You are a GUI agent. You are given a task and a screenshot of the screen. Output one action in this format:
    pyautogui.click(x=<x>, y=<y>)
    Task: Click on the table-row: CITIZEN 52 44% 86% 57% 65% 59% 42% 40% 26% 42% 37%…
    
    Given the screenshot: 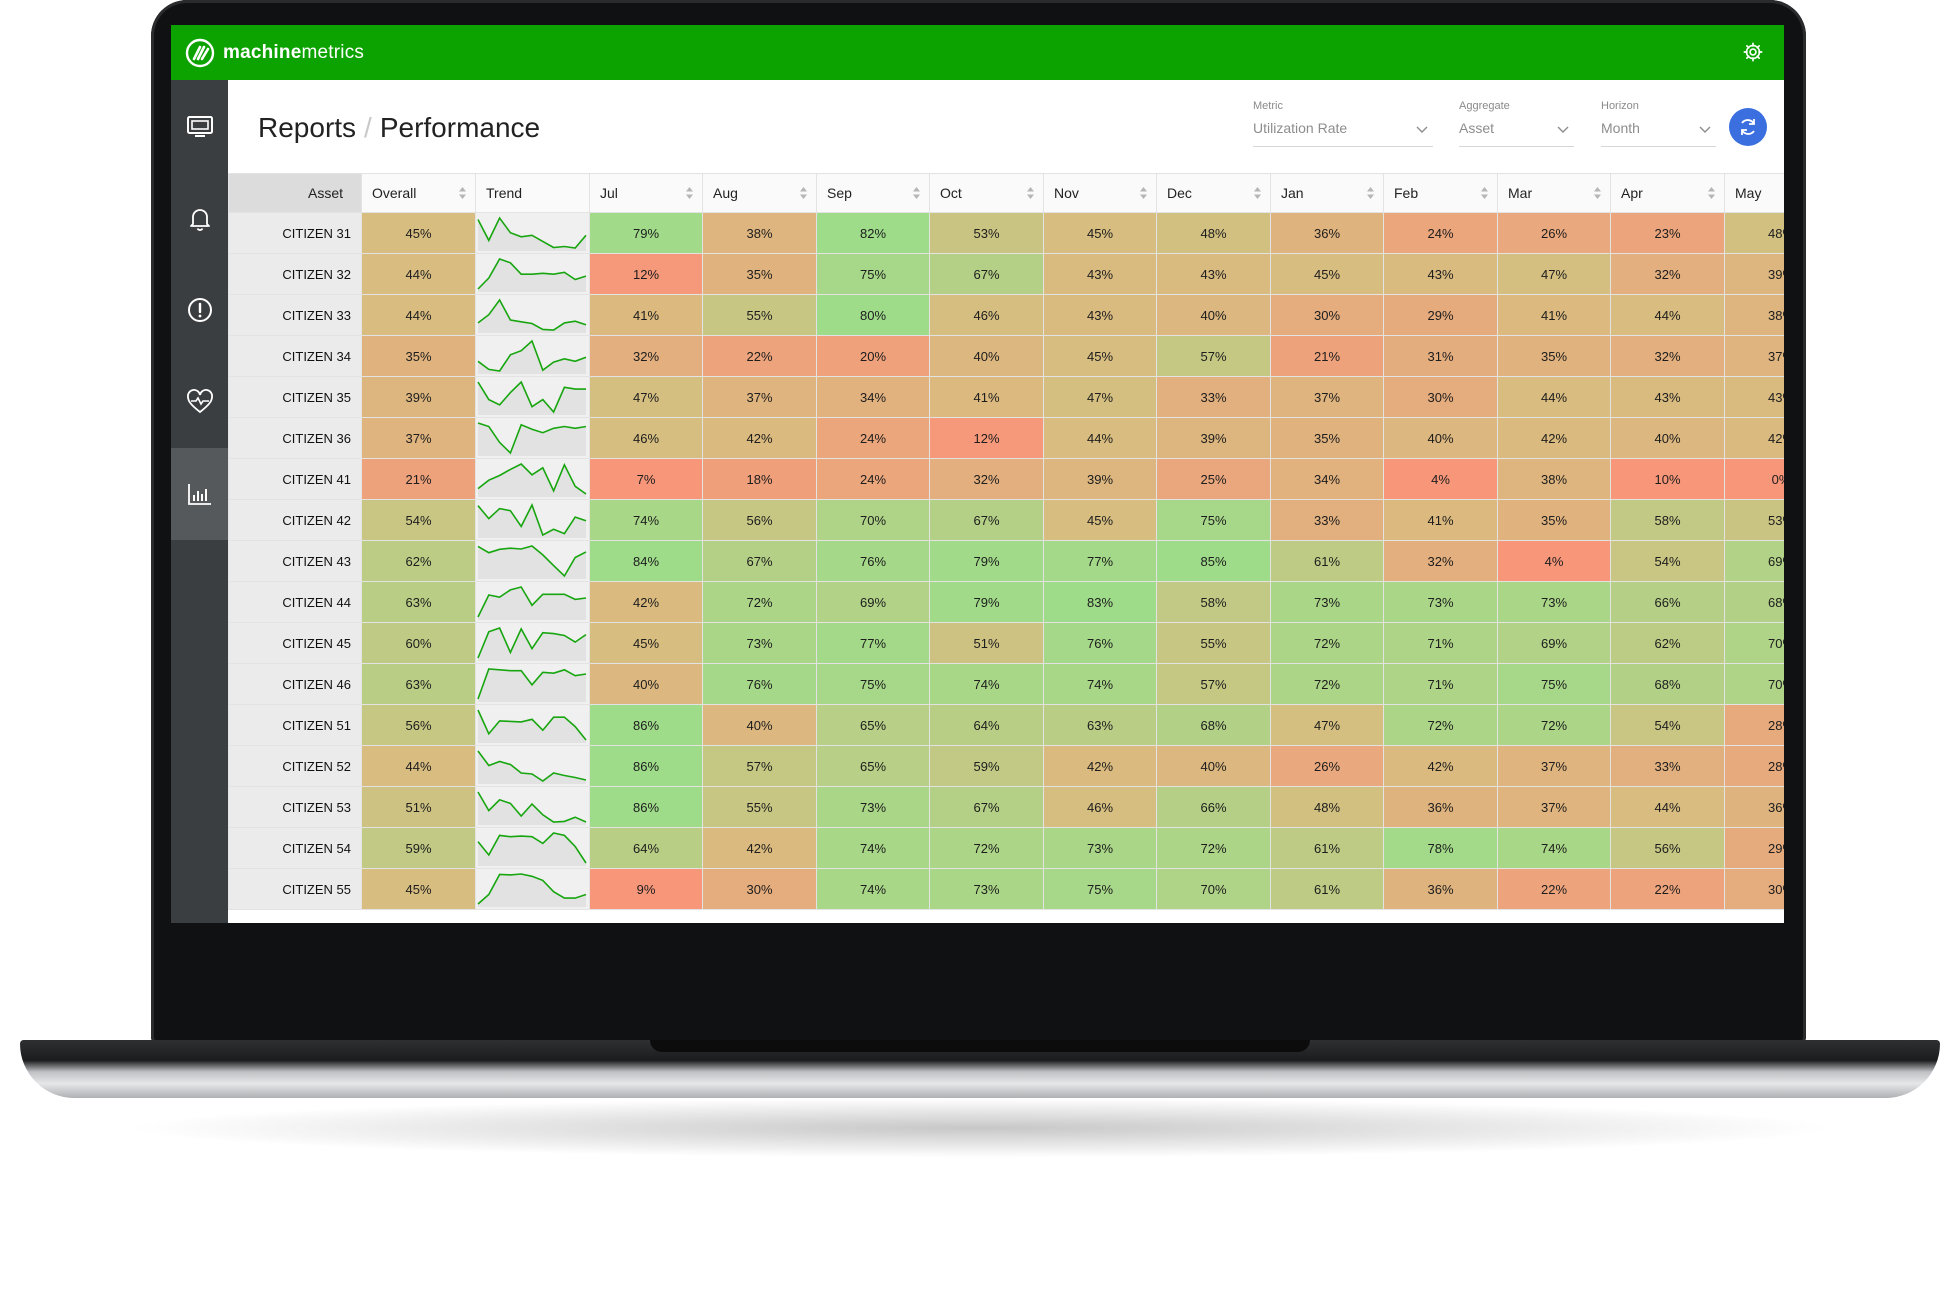 What is the action you would take?
    pyautogui.click(x=1006, y=766)
    